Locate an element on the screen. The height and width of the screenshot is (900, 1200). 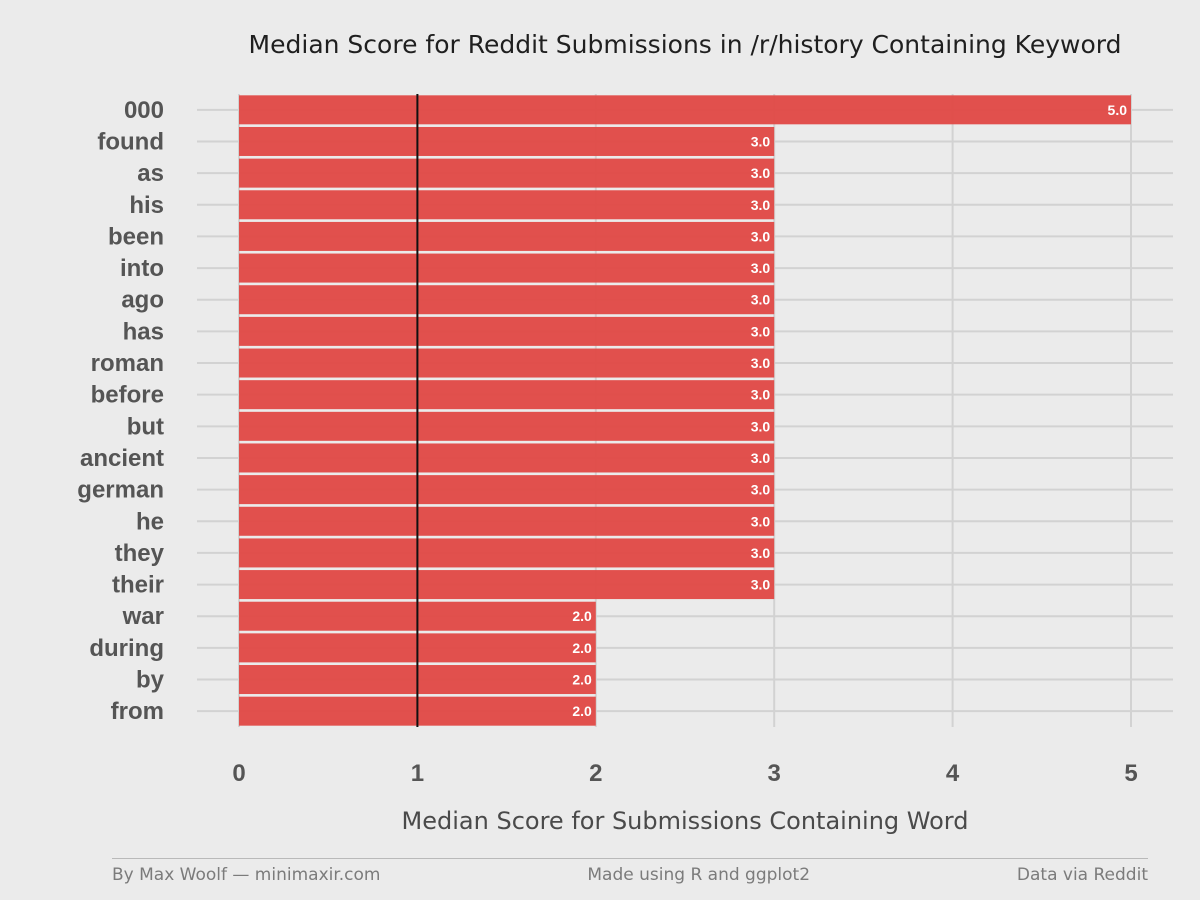
x-tick-label: 2 is located at coordinates (595, 773).